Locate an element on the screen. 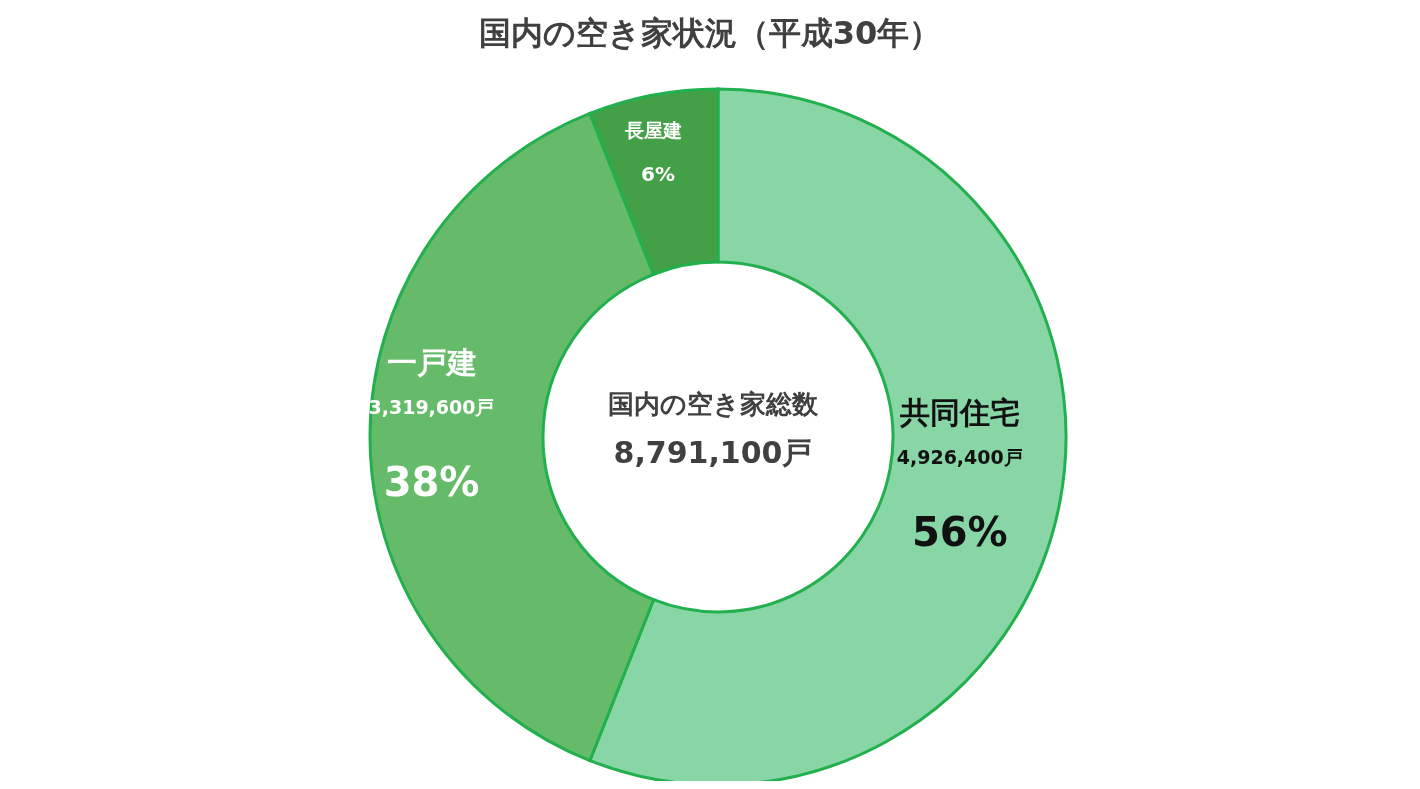 Image resolution: width=1420 pixels, height=789 pixels. slice-label: 長屋建 is located at coordinates (653, 129).